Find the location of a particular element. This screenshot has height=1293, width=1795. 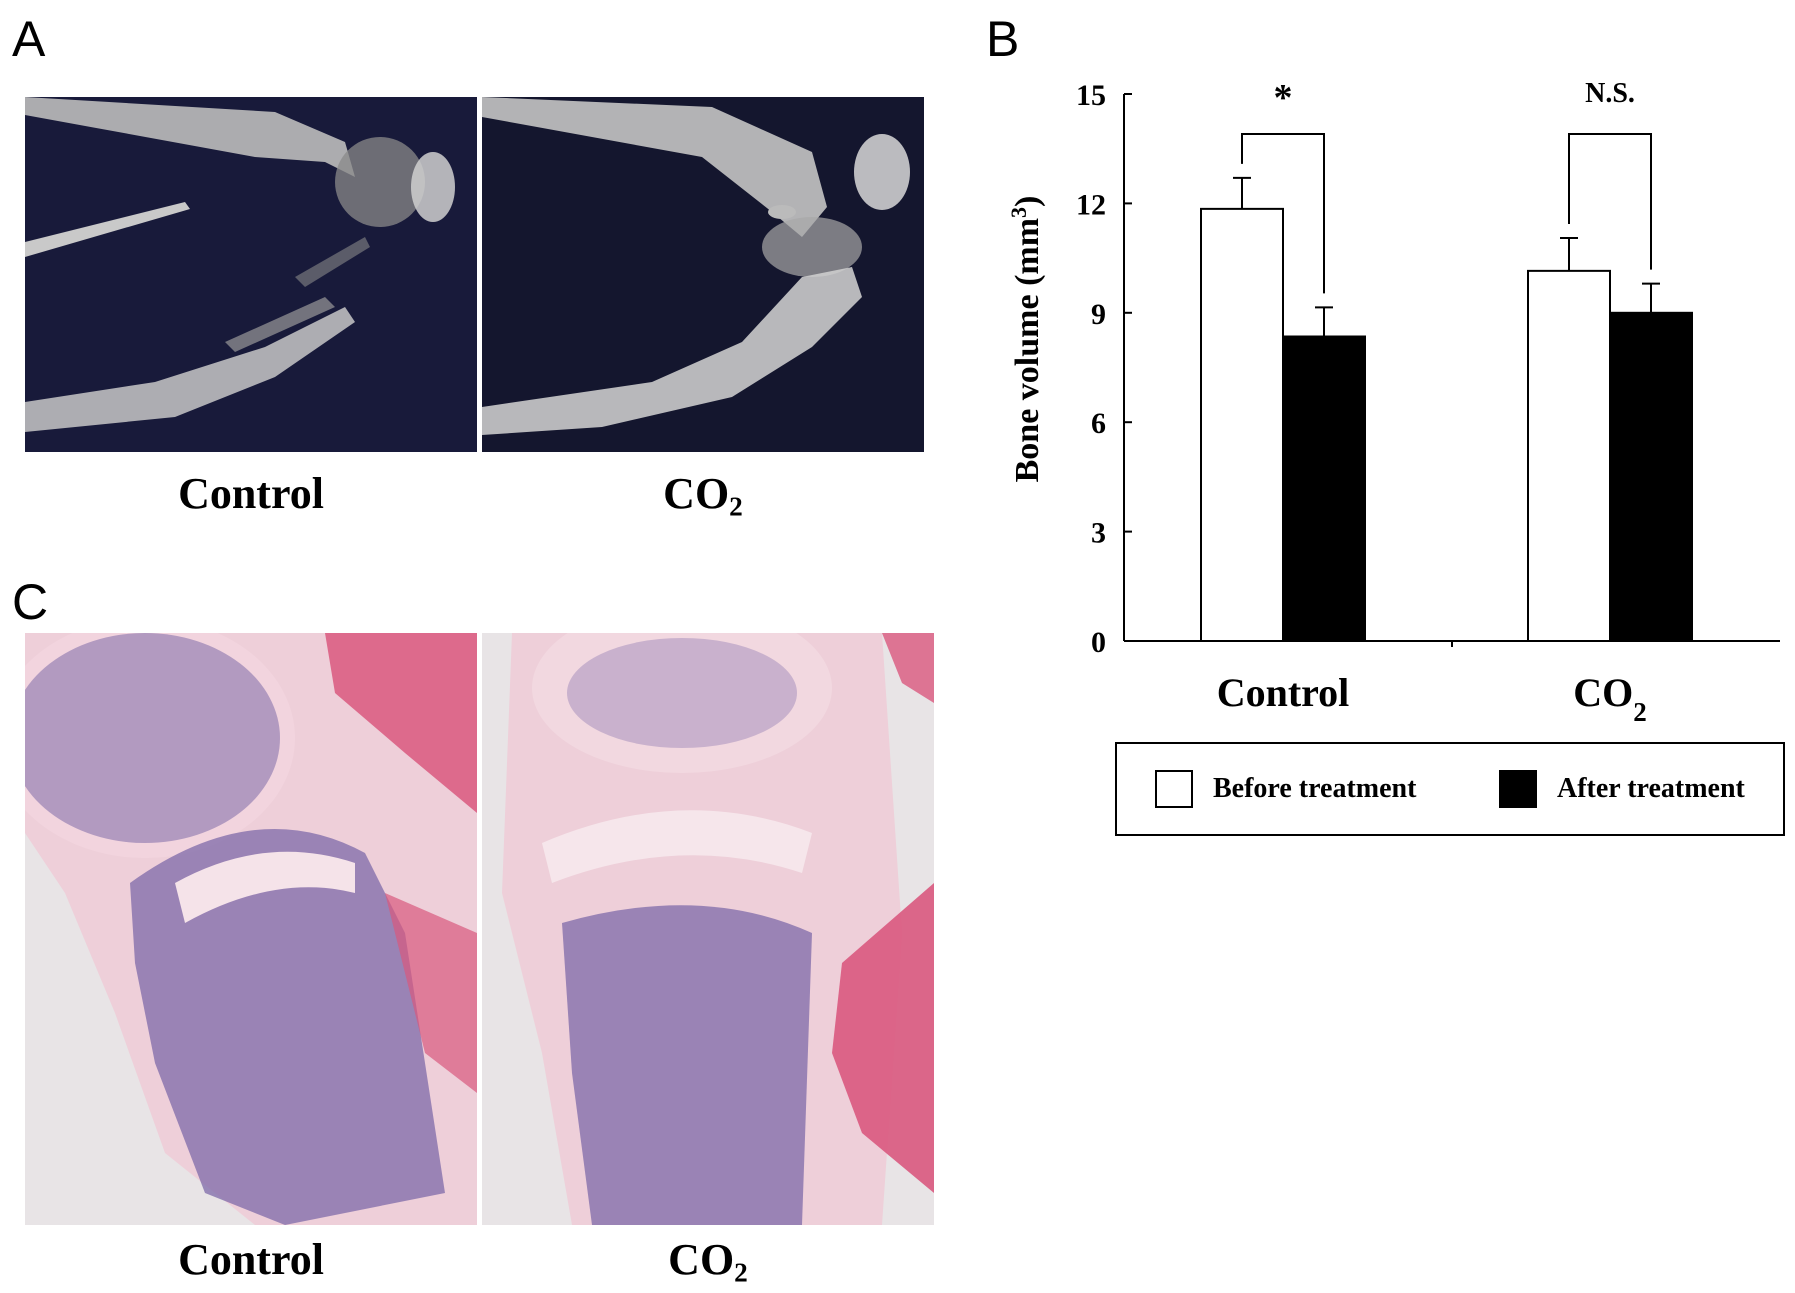

legend-item-before: Before treatment is located at coordinates (1285, 789).